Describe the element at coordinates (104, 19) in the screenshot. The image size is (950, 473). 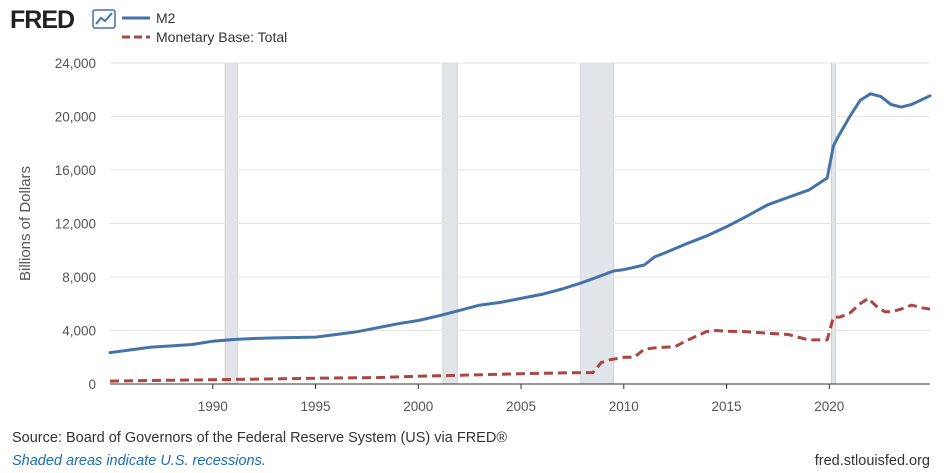
I see `fred-logo-chart-icon` at that location.